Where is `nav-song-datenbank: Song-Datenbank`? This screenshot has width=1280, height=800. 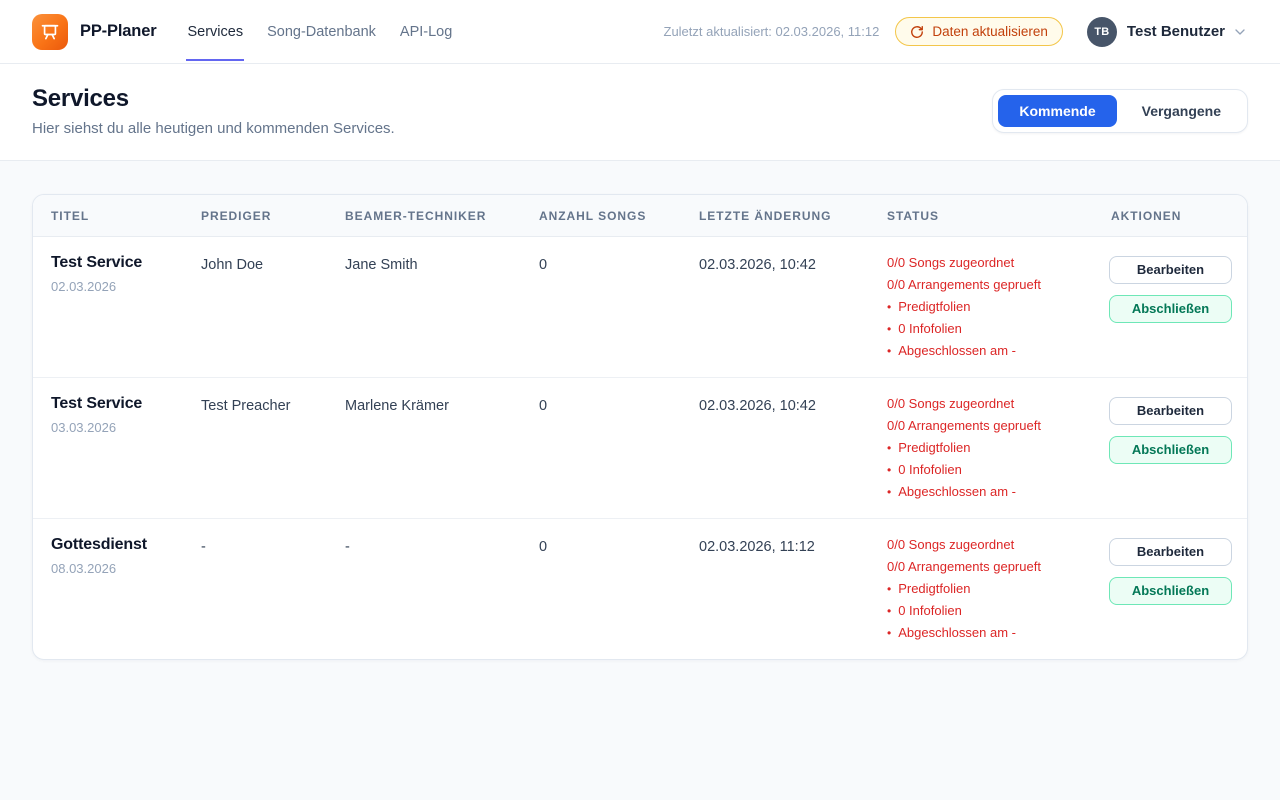
nav-song-datenbank: Song-Datenbank is located at coordinates (321, 31).